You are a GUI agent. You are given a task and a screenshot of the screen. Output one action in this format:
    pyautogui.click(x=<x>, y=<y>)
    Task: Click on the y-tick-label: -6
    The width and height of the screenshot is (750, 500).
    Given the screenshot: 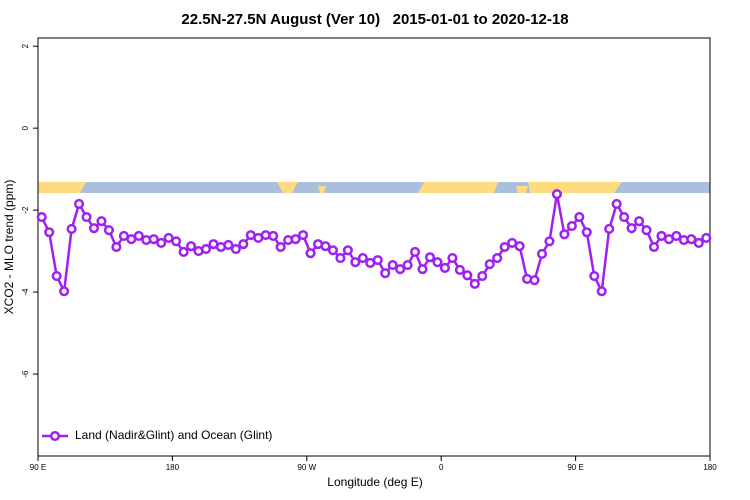 What is the action you would take?
    pyautogui.click(x=25, y=374)
    